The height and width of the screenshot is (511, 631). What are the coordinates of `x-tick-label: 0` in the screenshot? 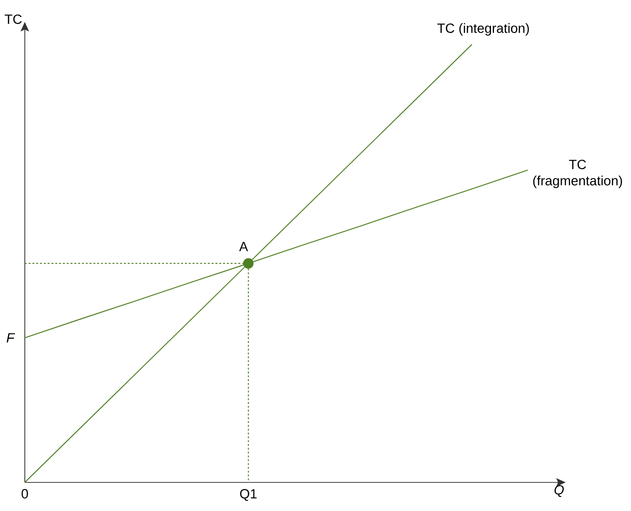 It's located at (25, 494).